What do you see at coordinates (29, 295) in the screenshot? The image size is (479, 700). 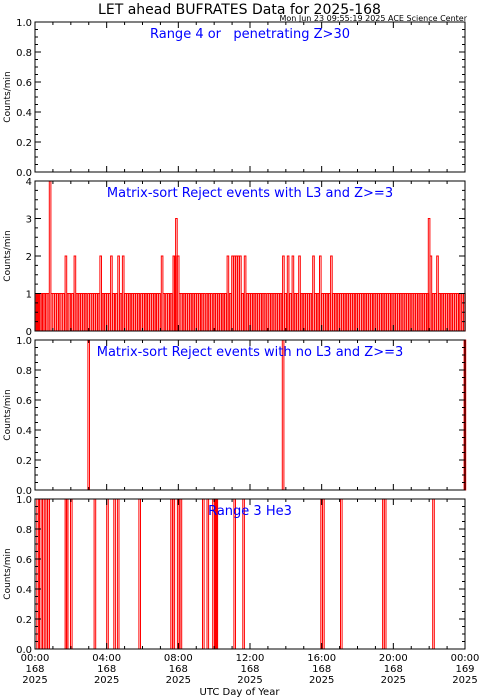 I see `y-tick-label: 1` at bounding box center [29, 295].